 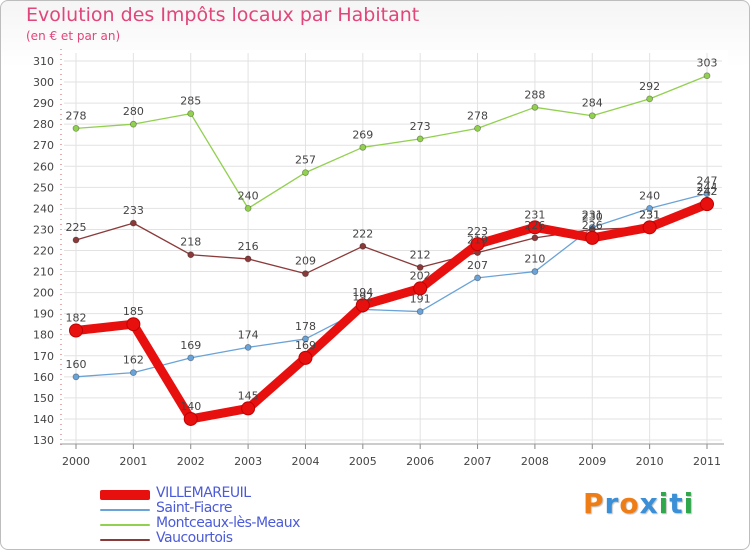 What do you see at coordinates (420, 461) in the screenshot?
I see `x-tick-label: 2006` at bounding box center [420, 461].